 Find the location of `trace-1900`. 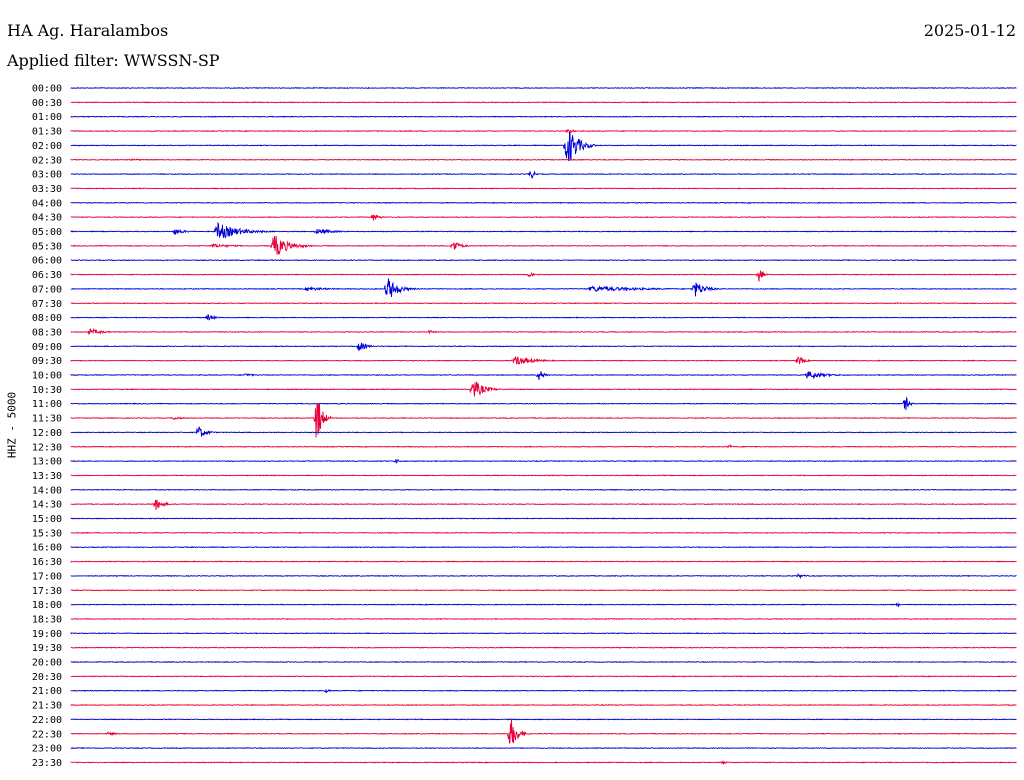

trace-1900 is located at coordinates (543, 633).